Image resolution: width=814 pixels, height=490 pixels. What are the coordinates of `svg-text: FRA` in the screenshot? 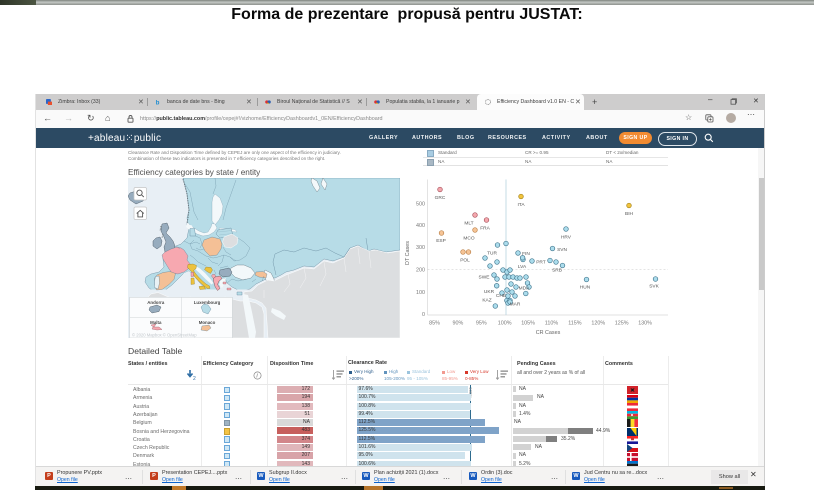 It's located at (485, 229).